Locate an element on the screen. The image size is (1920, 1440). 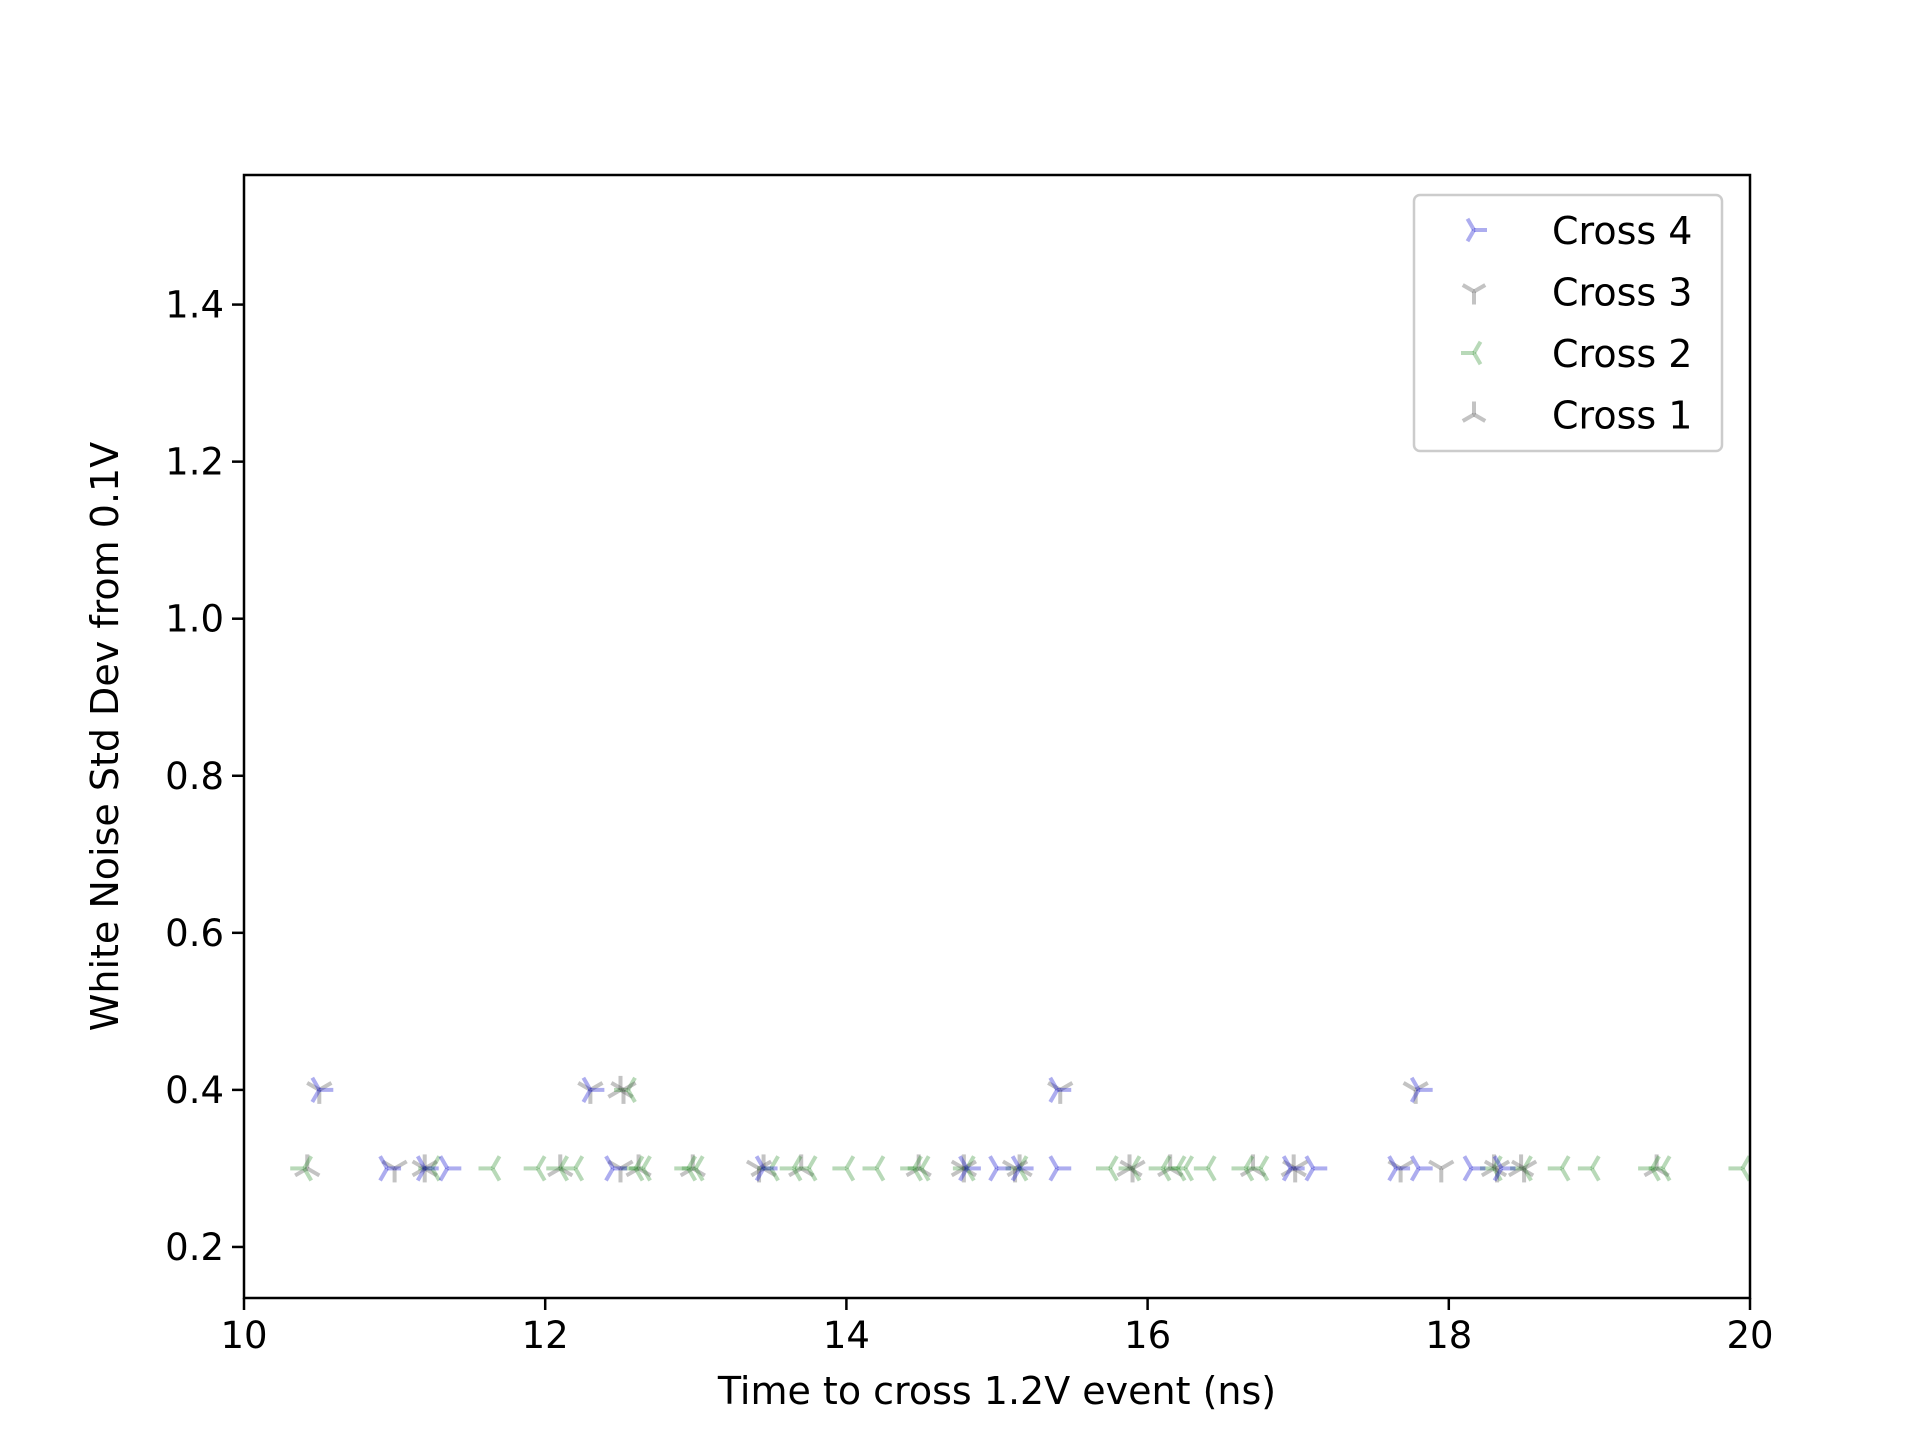
legend-label: Cross 1 is located at coordinates (1622, 416).